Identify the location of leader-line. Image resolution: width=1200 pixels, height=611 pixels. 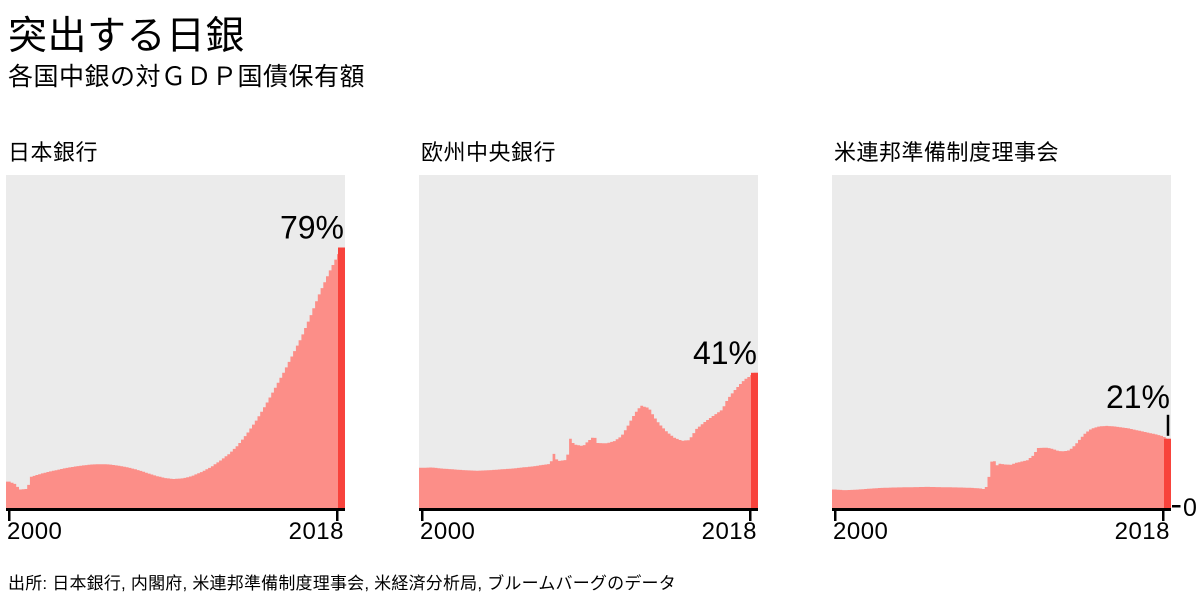
(1168, 425).